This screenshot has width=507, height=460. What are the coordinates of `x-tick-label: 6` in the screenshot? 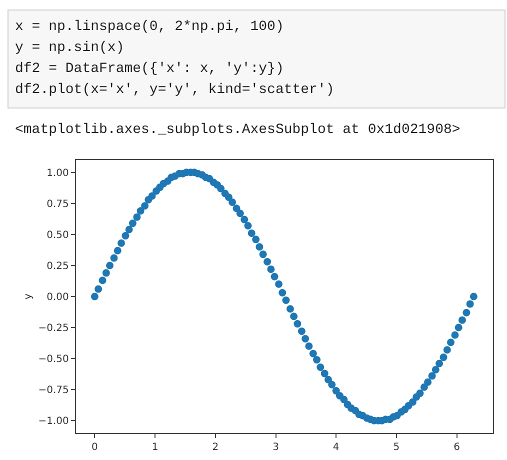 It's located at (457, 448).